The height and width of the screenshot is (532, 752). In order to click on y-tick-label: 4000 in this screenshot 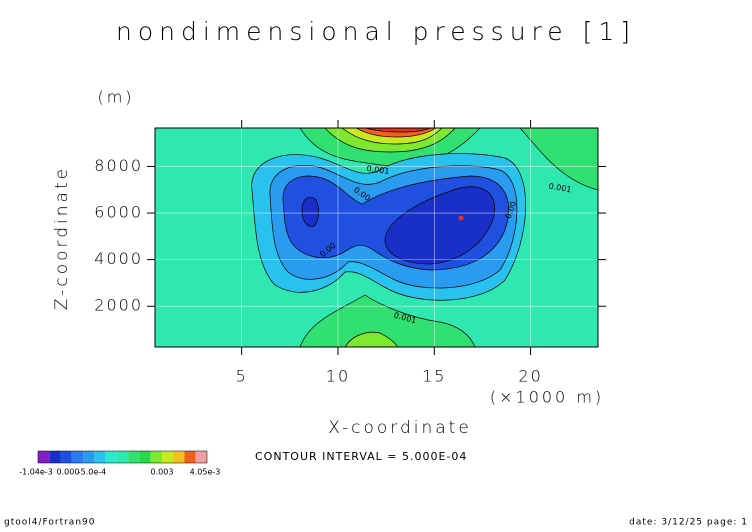, I will do `click(118, 258)`.